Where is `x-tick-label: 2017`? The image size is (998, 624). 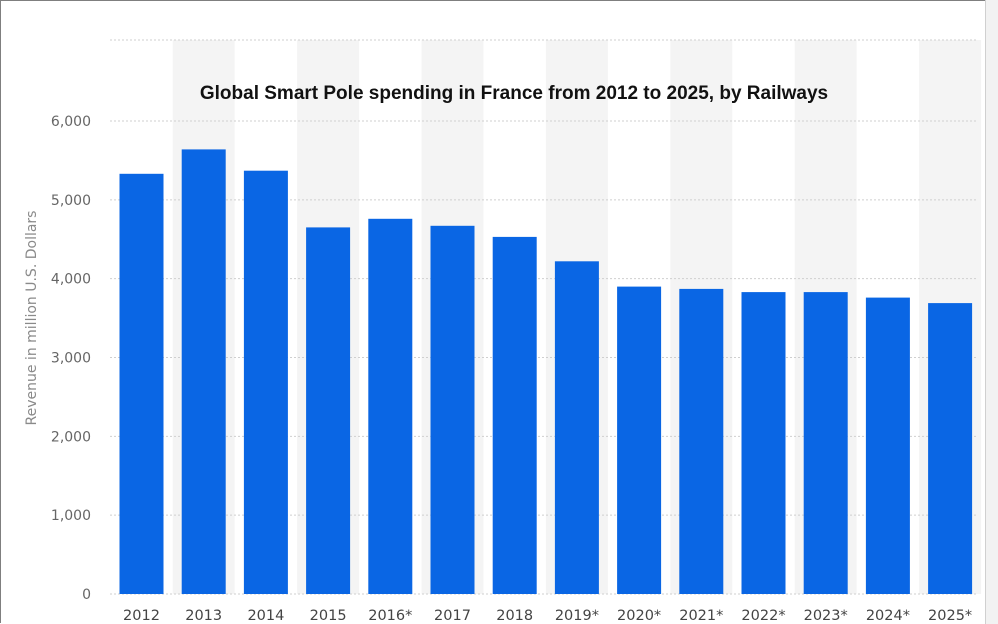
x-tick-label: 2017 is located at coordinates (452, 616).